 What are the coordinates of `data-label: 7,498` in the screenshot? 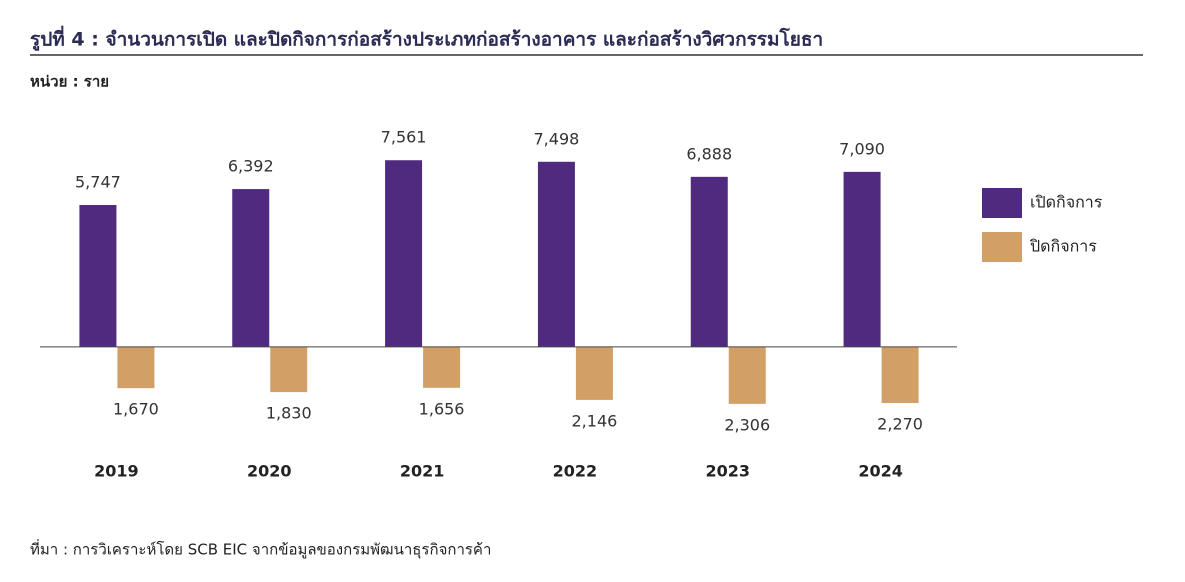 It's located at (557, 138).